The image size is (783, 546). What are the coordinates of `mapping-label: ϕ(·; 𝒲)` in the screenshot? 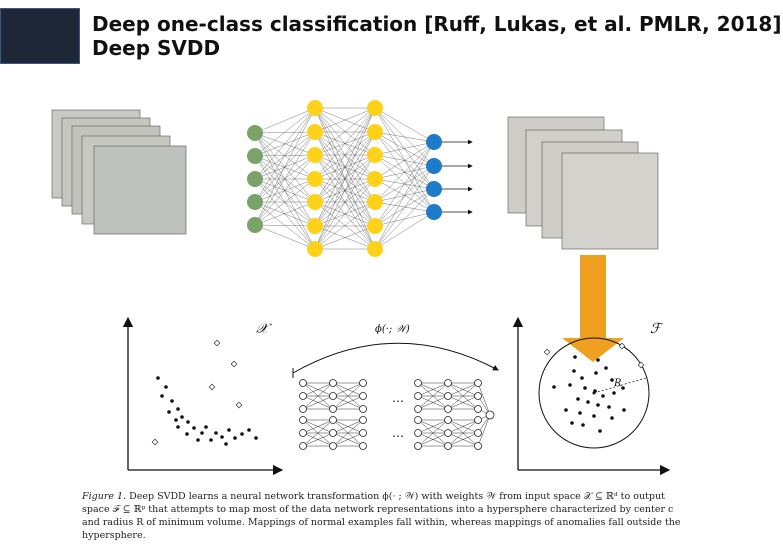 It's located at (392, 329).